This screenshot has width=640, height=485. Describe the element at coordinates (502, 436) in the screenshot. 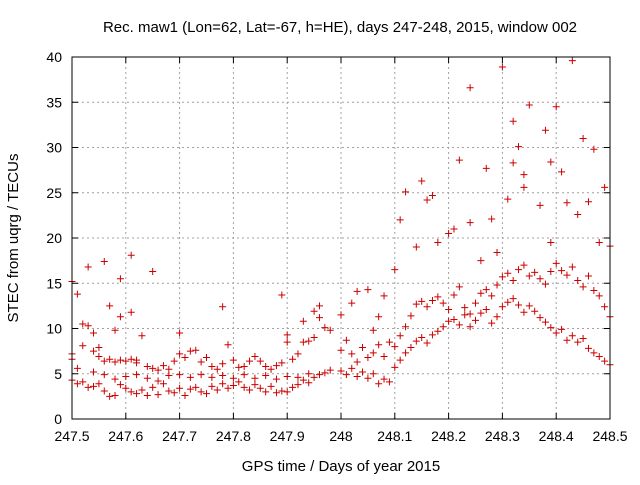

I see `x-tick-label: 248.3` at that location.